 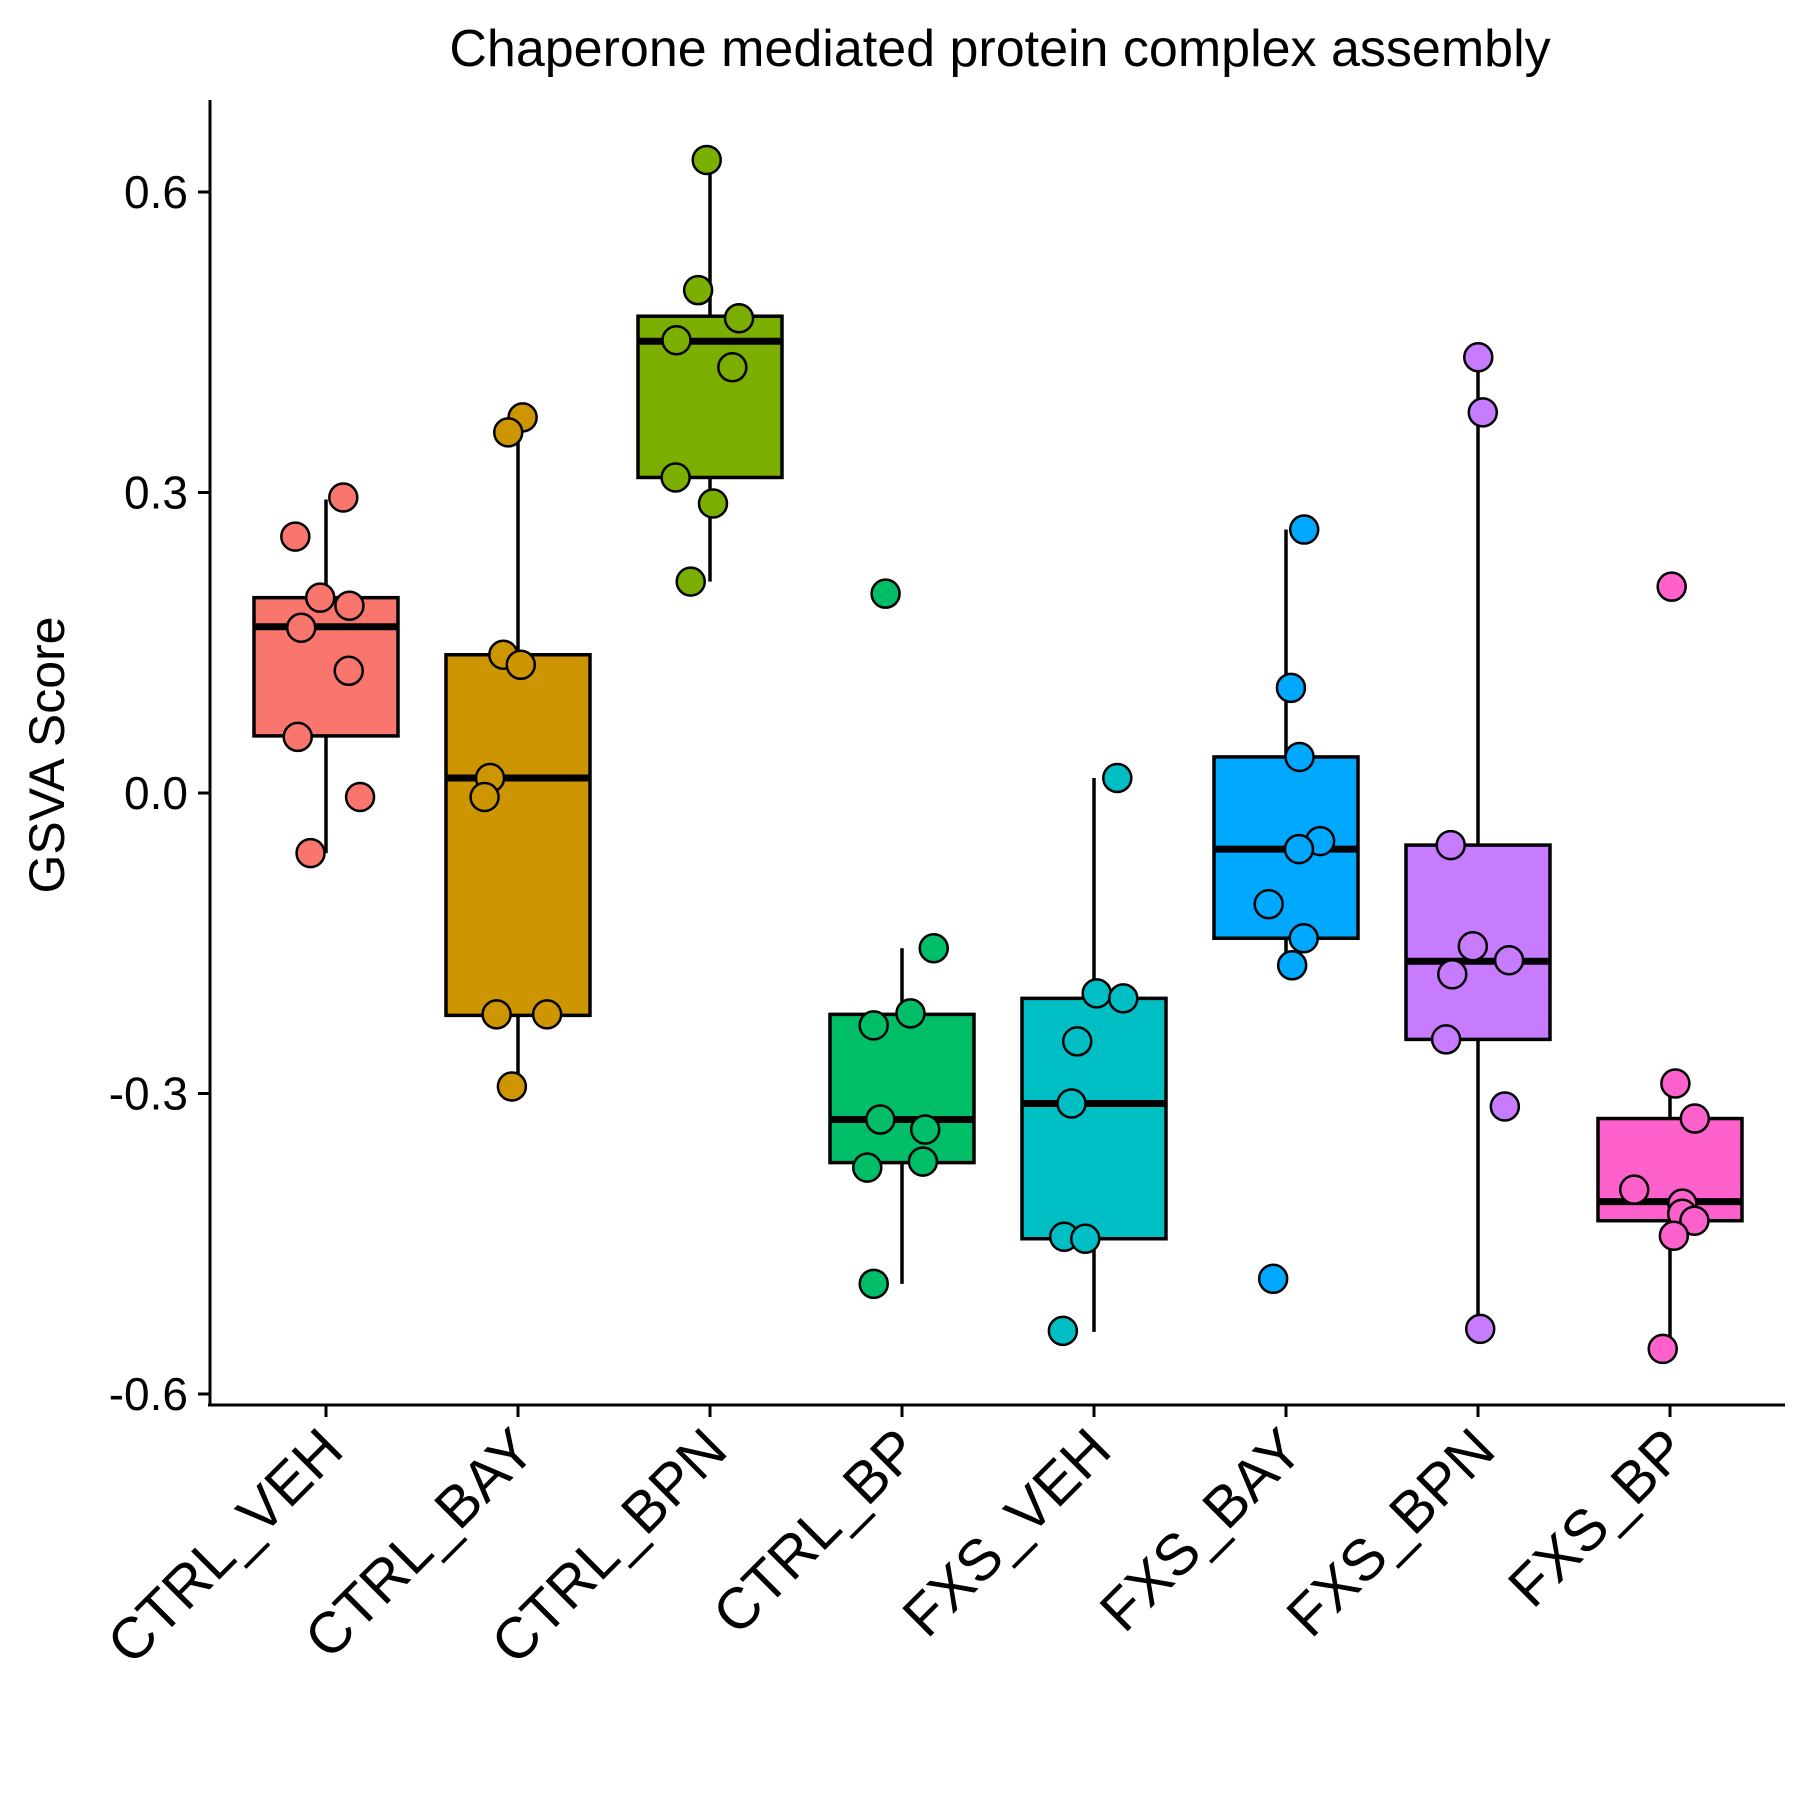 I want to click on x-tick-label: FXS_BP, so click(x=1597, y=1517).